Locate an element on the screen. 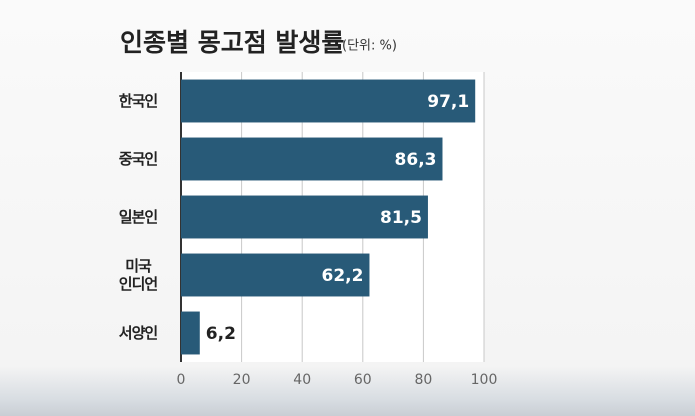  category-label: 일본인 is located at coordinates (138, 217).